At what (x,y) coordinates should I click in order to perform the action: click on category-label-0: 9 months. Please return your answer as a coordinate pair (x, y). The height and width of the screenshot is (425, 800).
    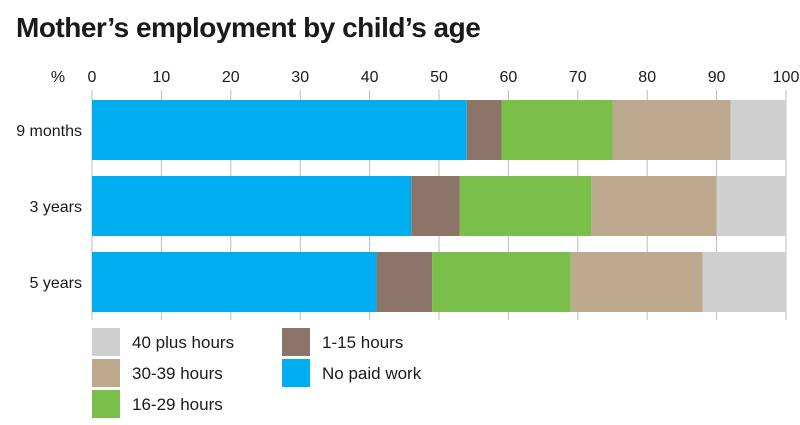
    Looking at the image, I should click on (49, 131).